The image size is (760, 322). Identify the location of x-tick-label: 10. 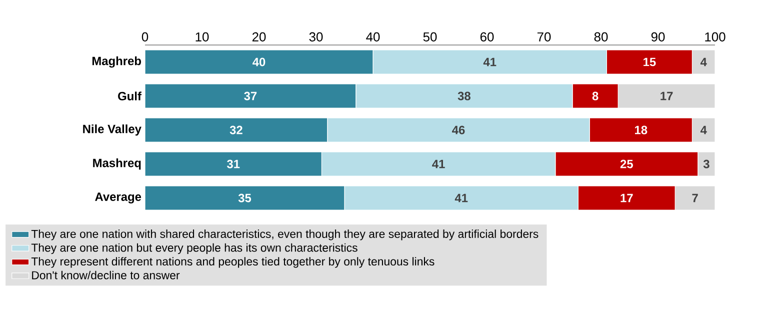
(202, 37).